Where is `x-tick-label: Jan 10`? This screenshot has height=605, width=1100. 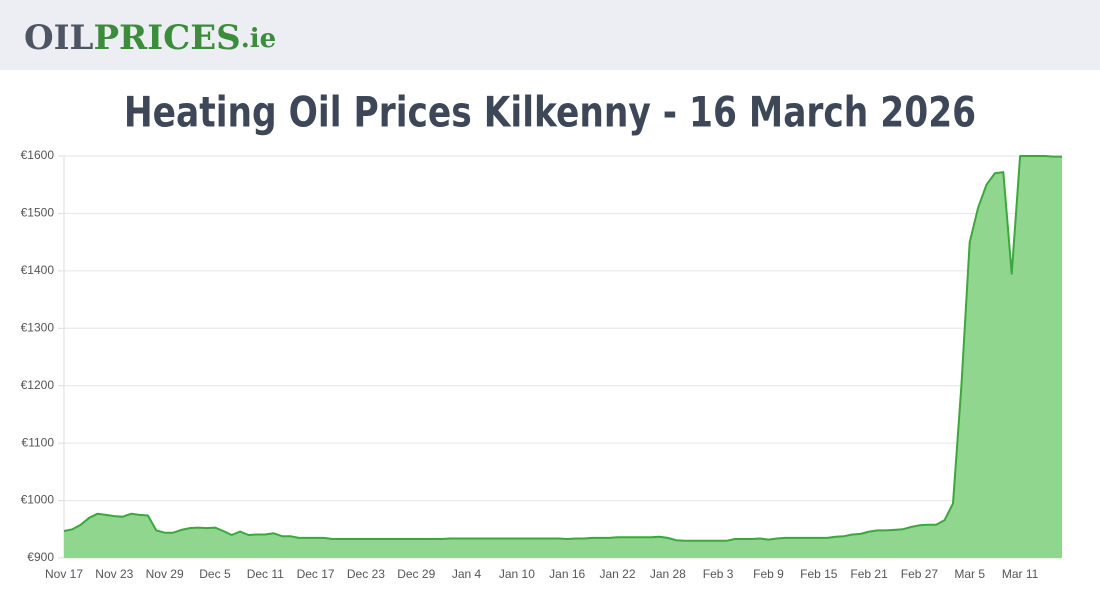
x-tick-label: Jan 10 is located at coordinates (517, 574).